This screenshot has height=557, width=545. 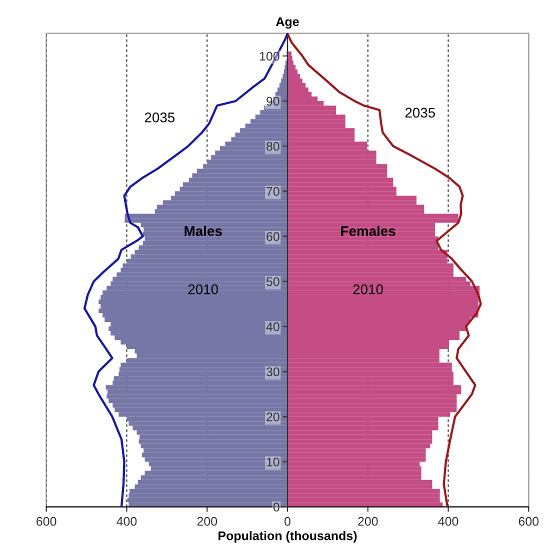 What do you see at coordinates (287, 23) in the screenshot?
I see `y-axis-title: Age` at bounding box center [287, 23].